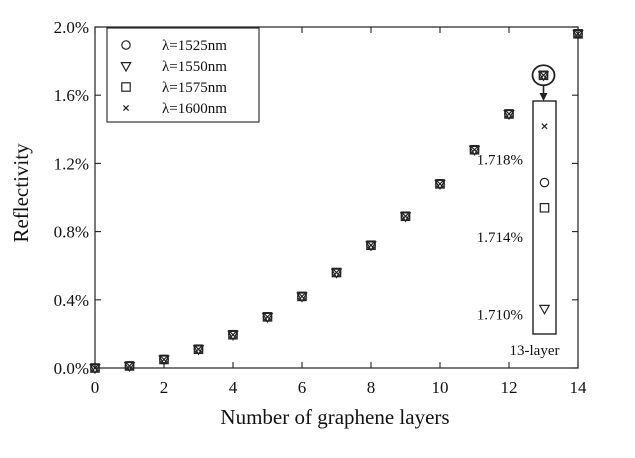 This screenshot has width=635, height=458. Describe the element at coordinates (535, 351) in the screenshot. I see `inset-caption: 13-layer` at that location.